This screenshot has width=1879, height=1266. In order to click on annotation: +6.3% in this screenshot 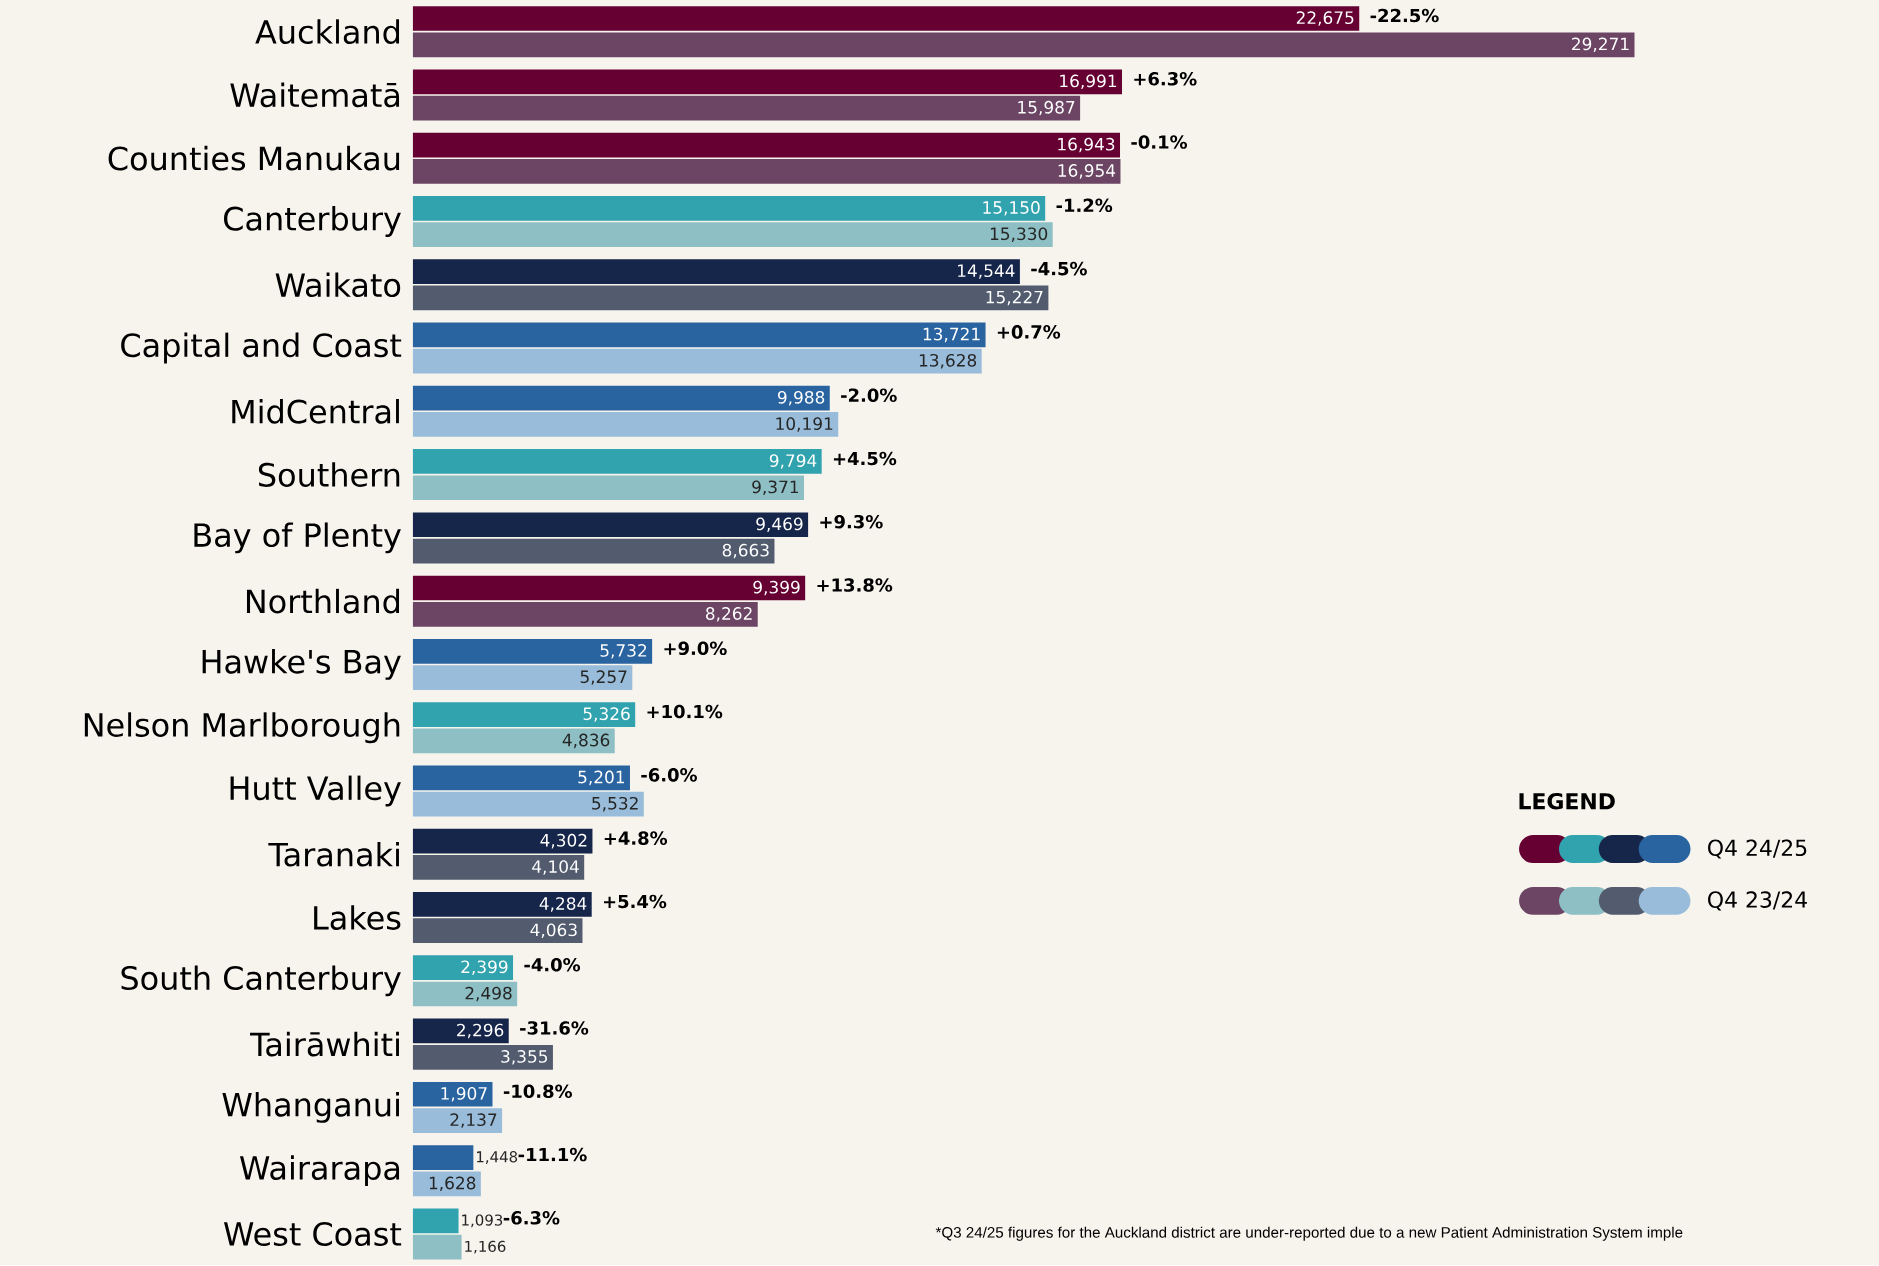, I will do `click(1165, 79)`.